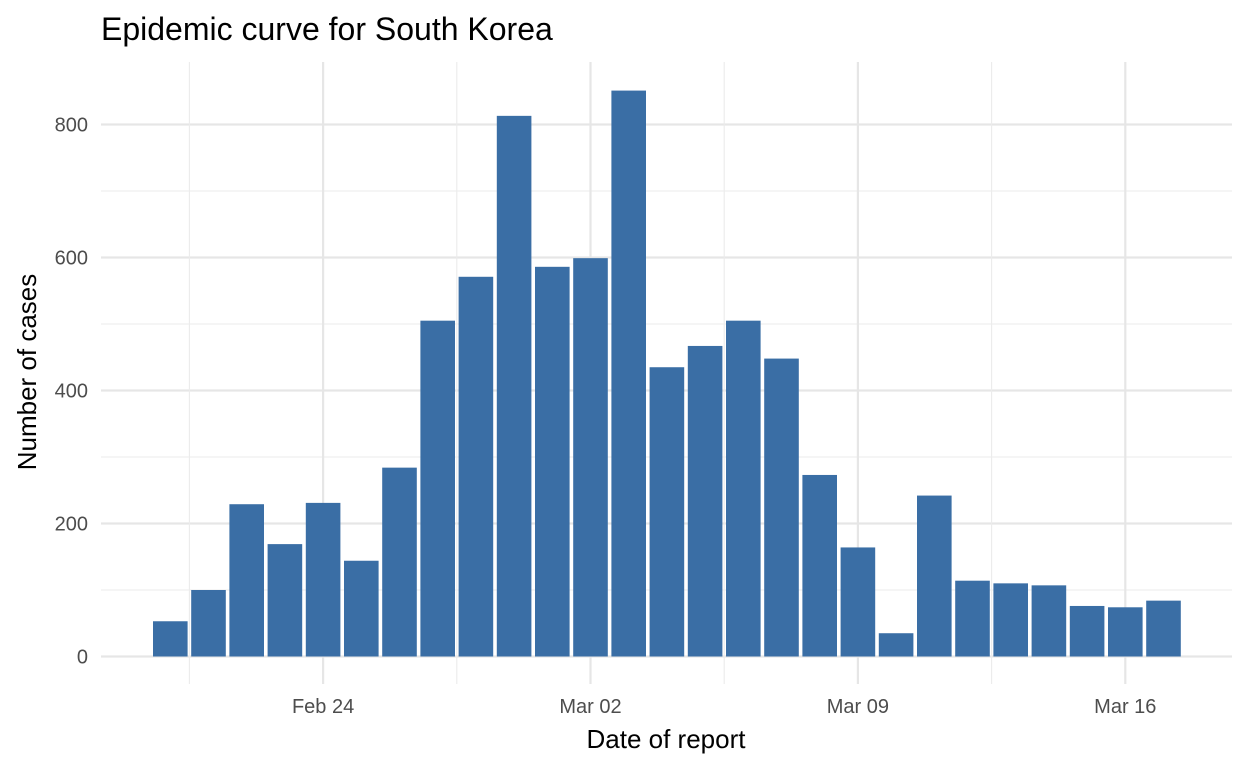  I want to click on y-tick-label: 800, so click(71, 126).